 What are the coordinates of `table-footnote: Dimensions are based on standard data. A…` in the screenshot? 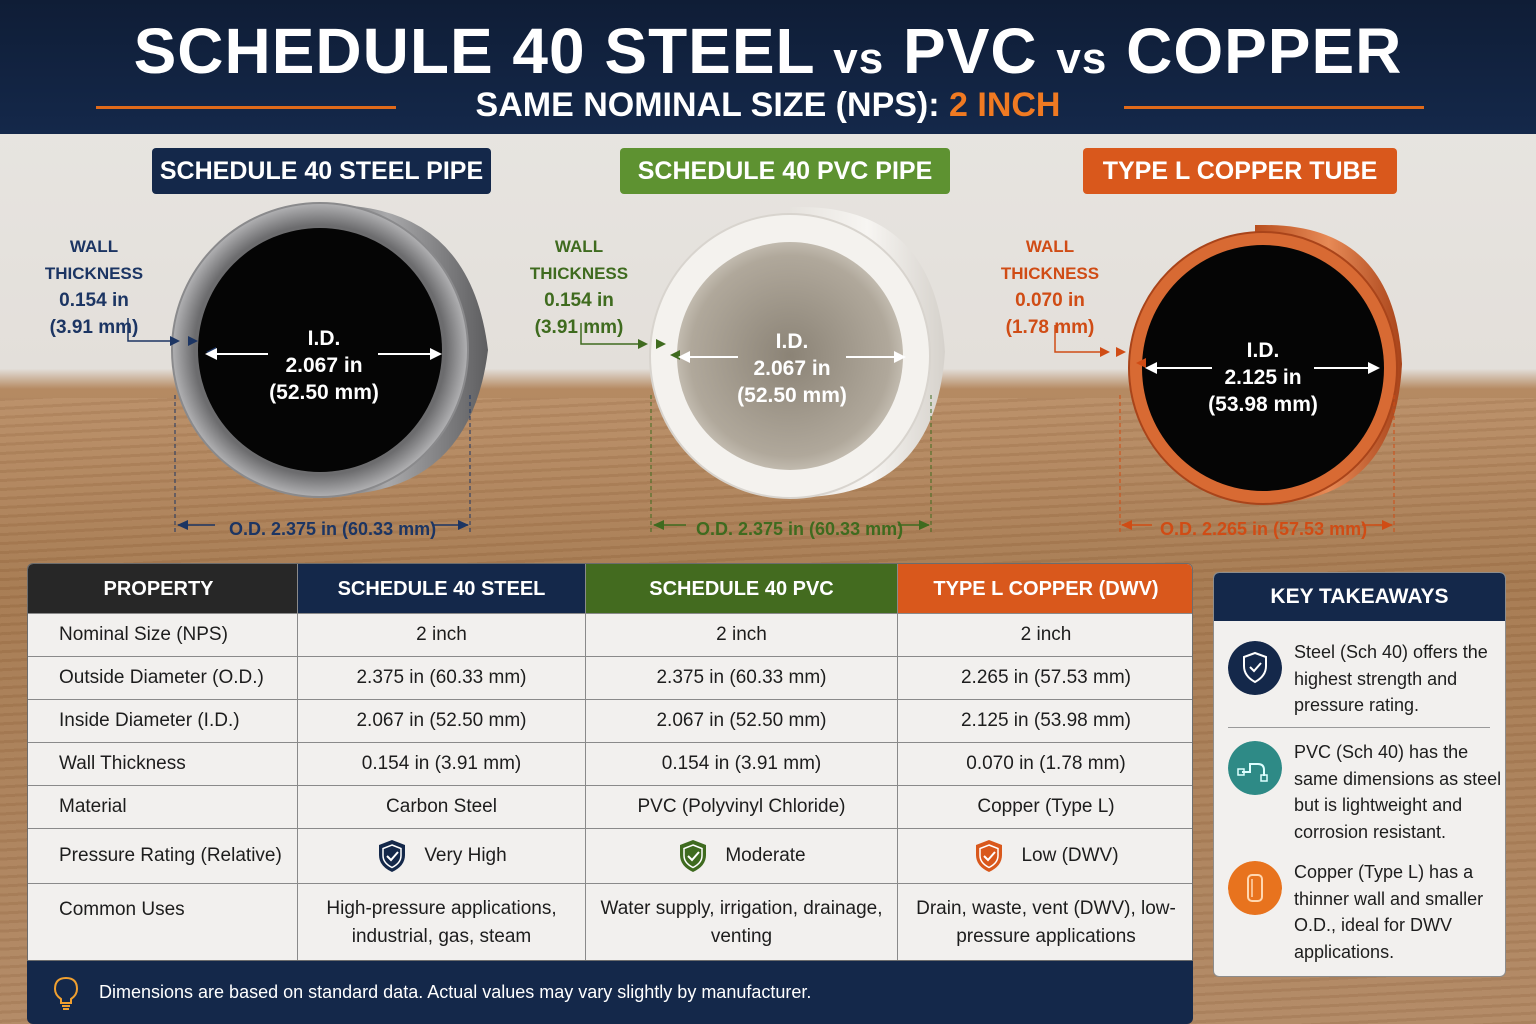 It's located at (610, 992).